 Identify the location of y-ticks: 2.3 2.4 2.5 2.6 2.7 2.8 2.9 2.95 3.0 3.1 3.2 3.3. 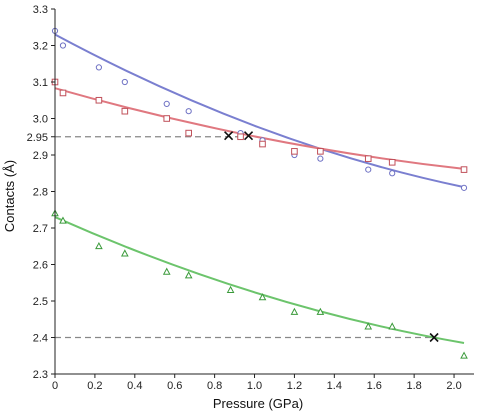
(41, 192).